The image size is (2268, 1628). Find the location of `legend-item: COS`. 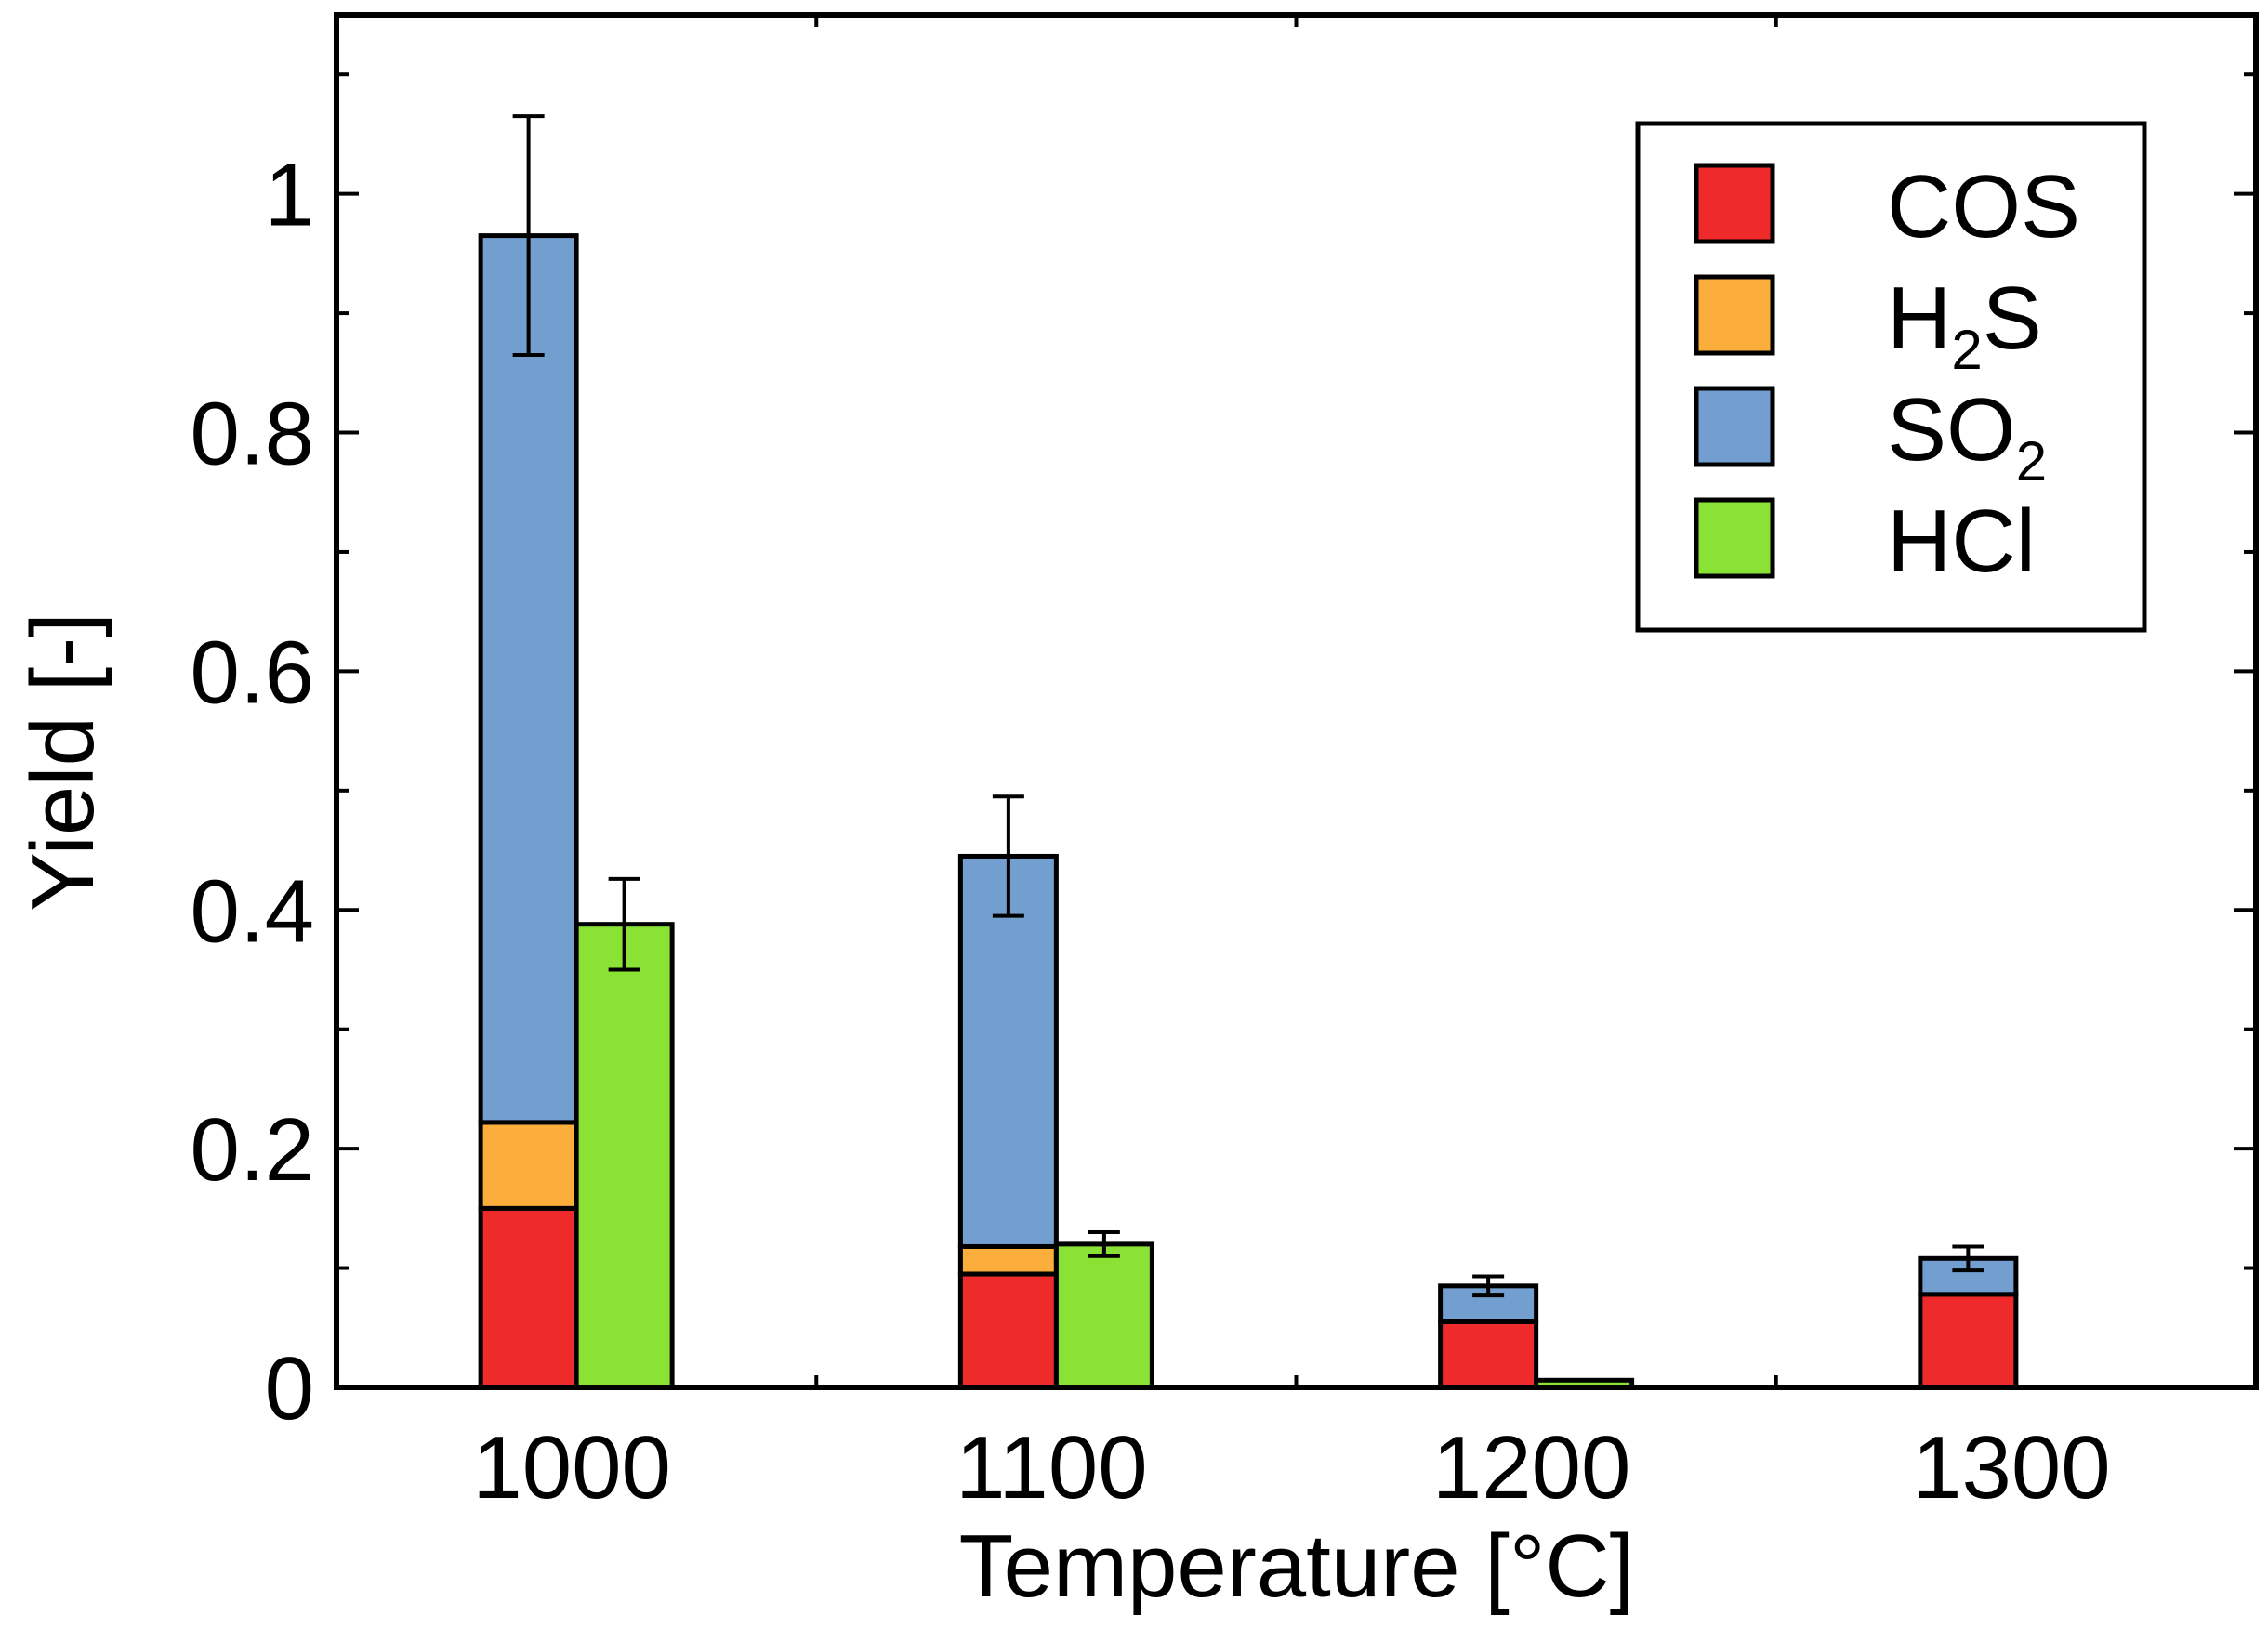

legend-item: COS is located at coordinates (1887, 206).